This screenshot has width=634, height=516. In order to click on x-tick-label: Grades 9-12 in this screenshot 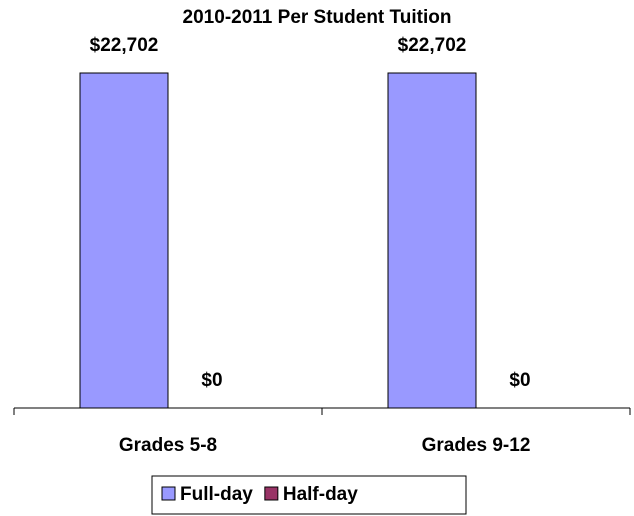, I will do `click(476, 445)`.